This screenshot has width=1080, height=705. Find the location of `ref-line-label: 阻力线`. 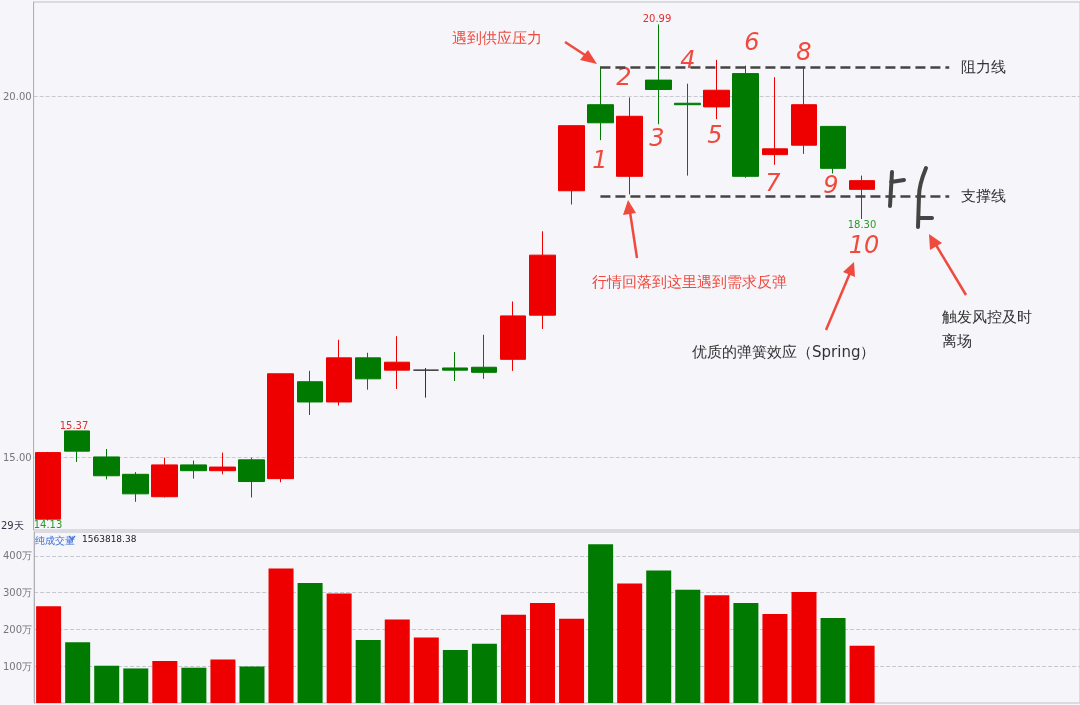

ref-line-label: 阻力线 is located at coordinates (984, 67).